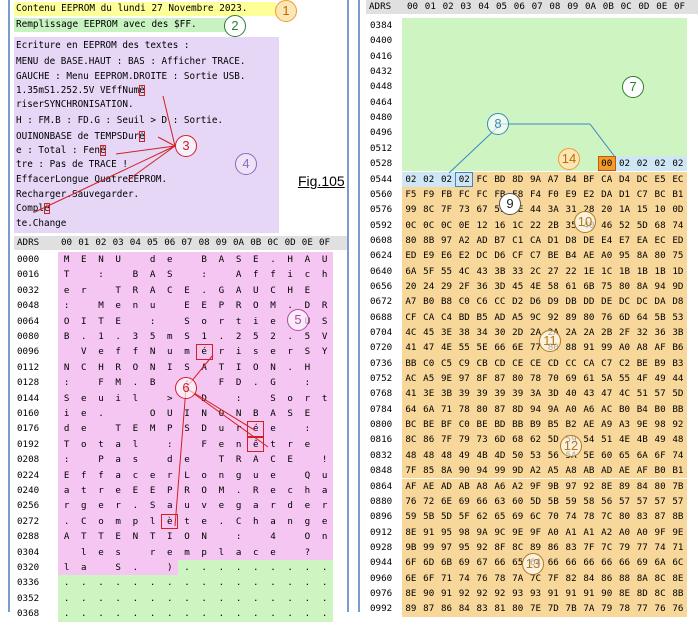  I want to click on ascii-cell: è, so click(170, 521).